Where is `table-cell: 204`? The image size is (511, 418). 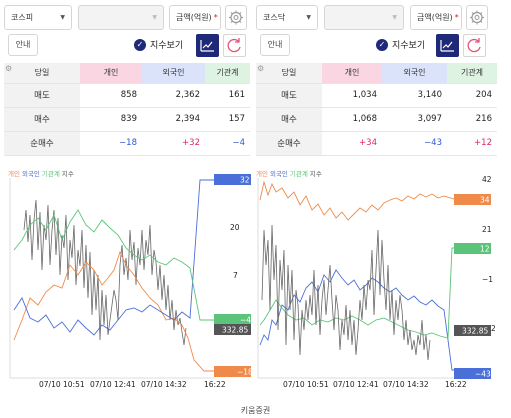
table-cell: 204 is located at coordinates (472, 95).